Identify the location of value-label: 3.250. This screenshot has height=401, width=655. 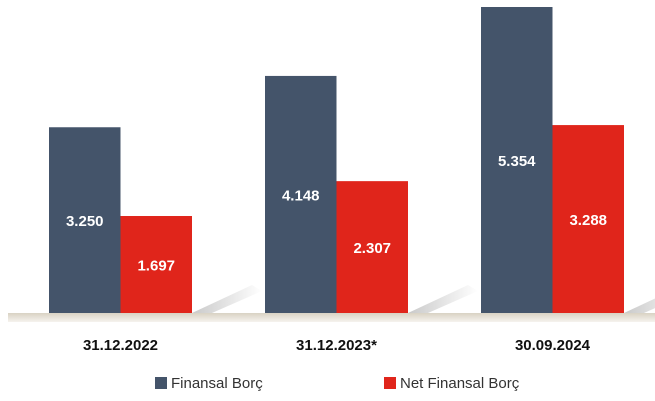
(85, 221).